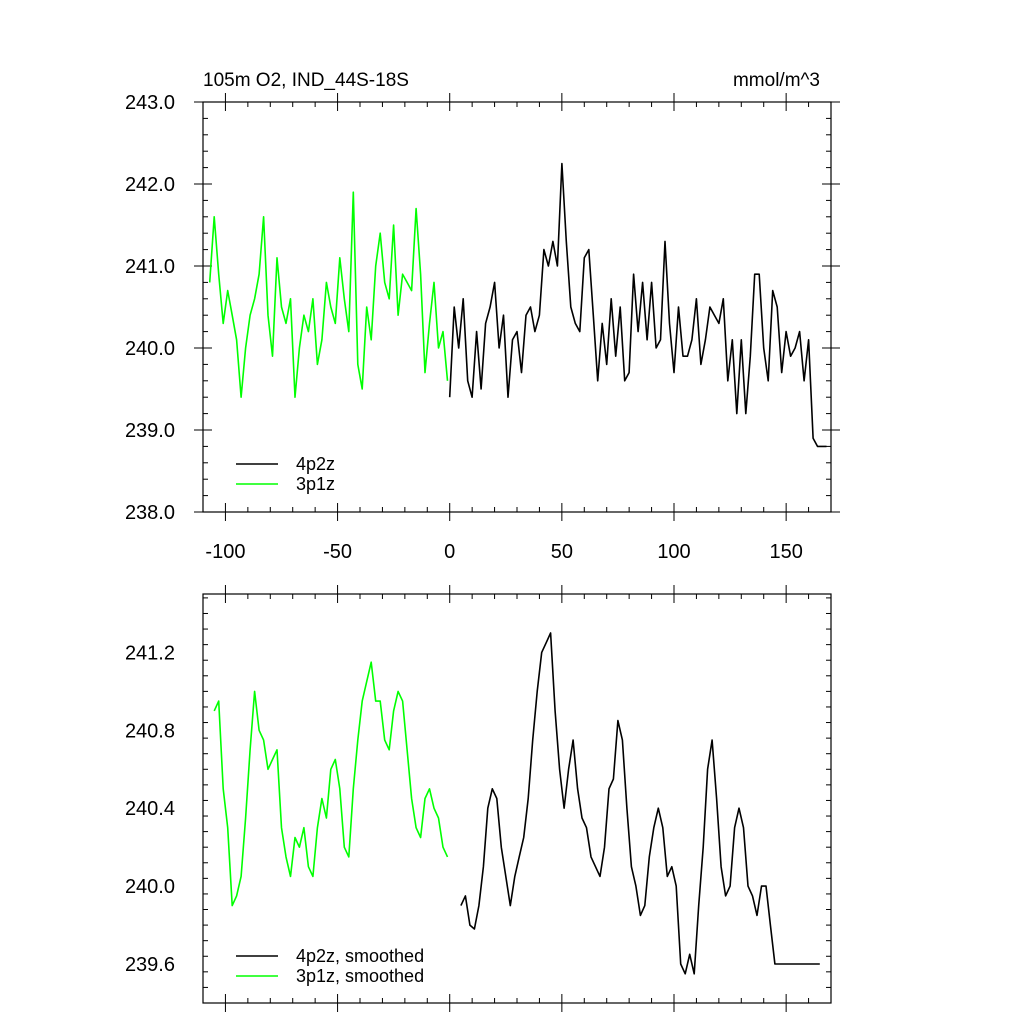  What do you see at coordinates (150, 431) in the screenshot?
I see `y-tick-label: 239.0` at bounding box center [150, 431].